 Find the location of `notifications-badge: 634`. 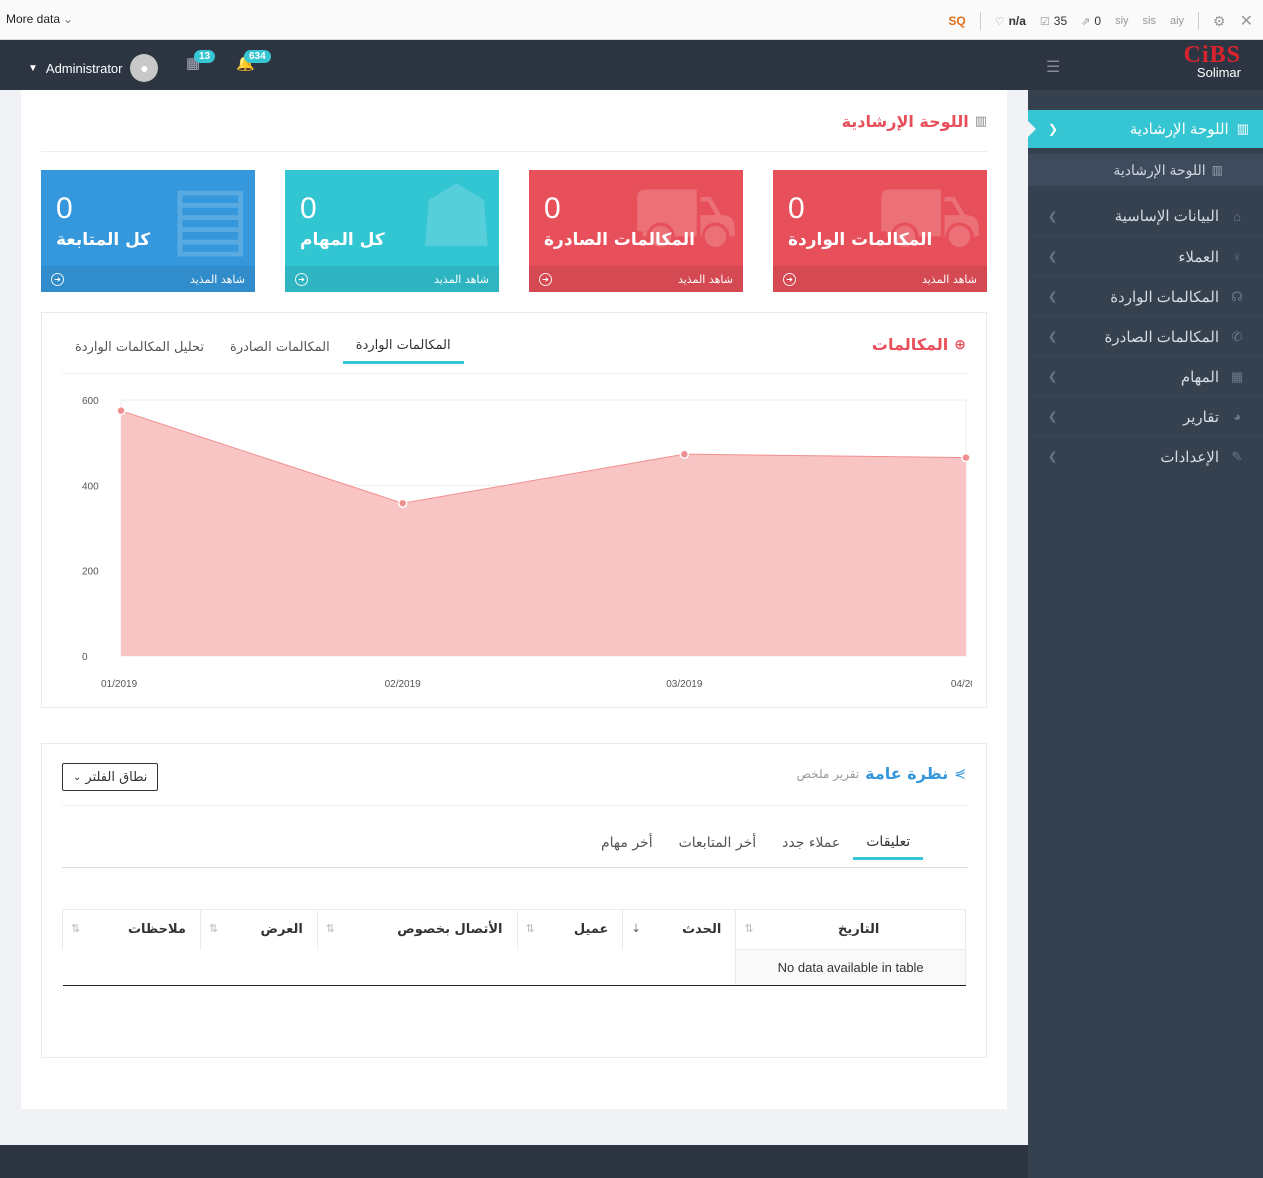

notifications-badge: 634 is located at coordinates (257, 56).